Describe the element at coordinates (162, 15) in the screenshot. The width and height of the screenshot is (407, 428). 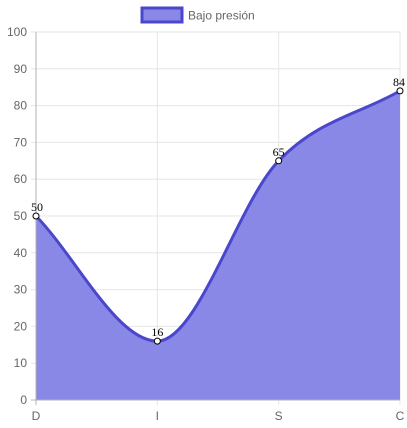
I see `legend-swatch` at that location.